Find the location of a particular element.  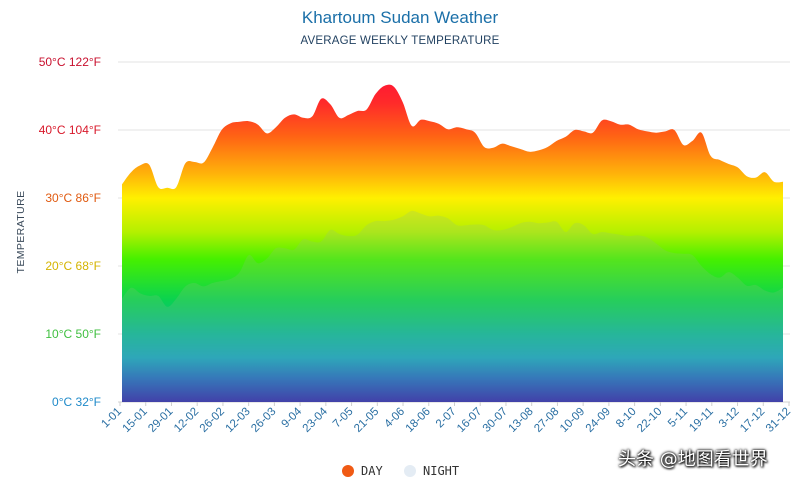

y-tick-label: 40°C 104°F is located at coordinates (70, 130).